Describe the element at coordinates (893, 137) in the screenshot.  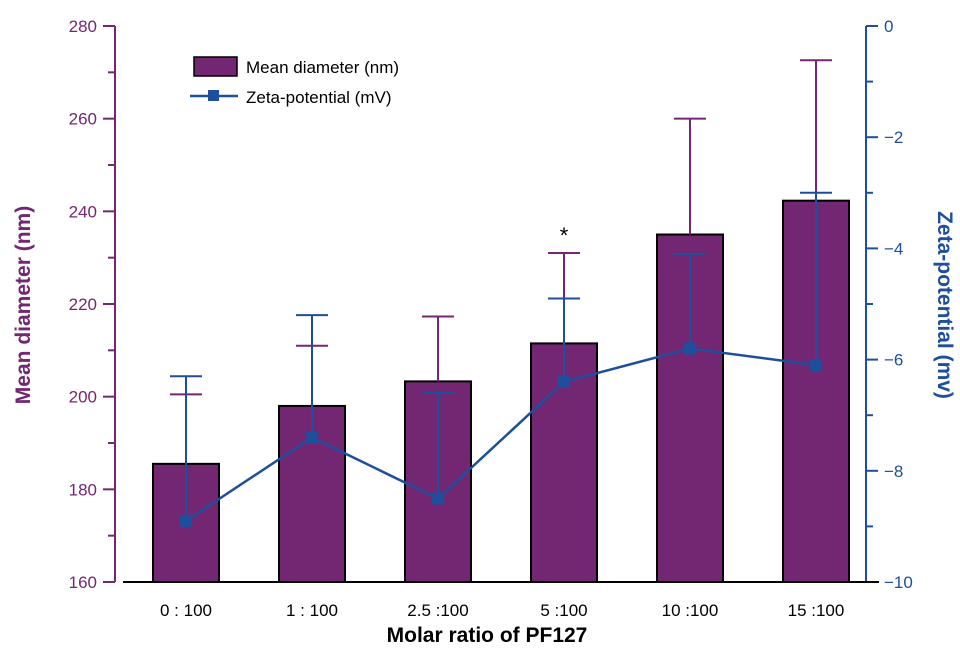
I see `right-tick-label: −2` at that location.